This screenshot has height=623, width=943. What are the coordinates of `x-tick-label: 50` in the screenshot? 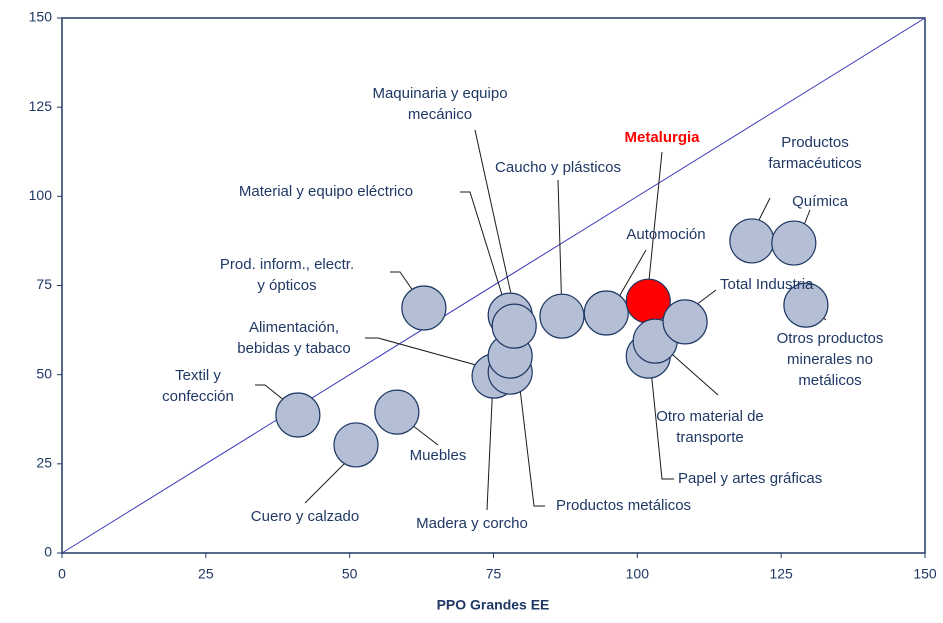 It's located at (350, 574).